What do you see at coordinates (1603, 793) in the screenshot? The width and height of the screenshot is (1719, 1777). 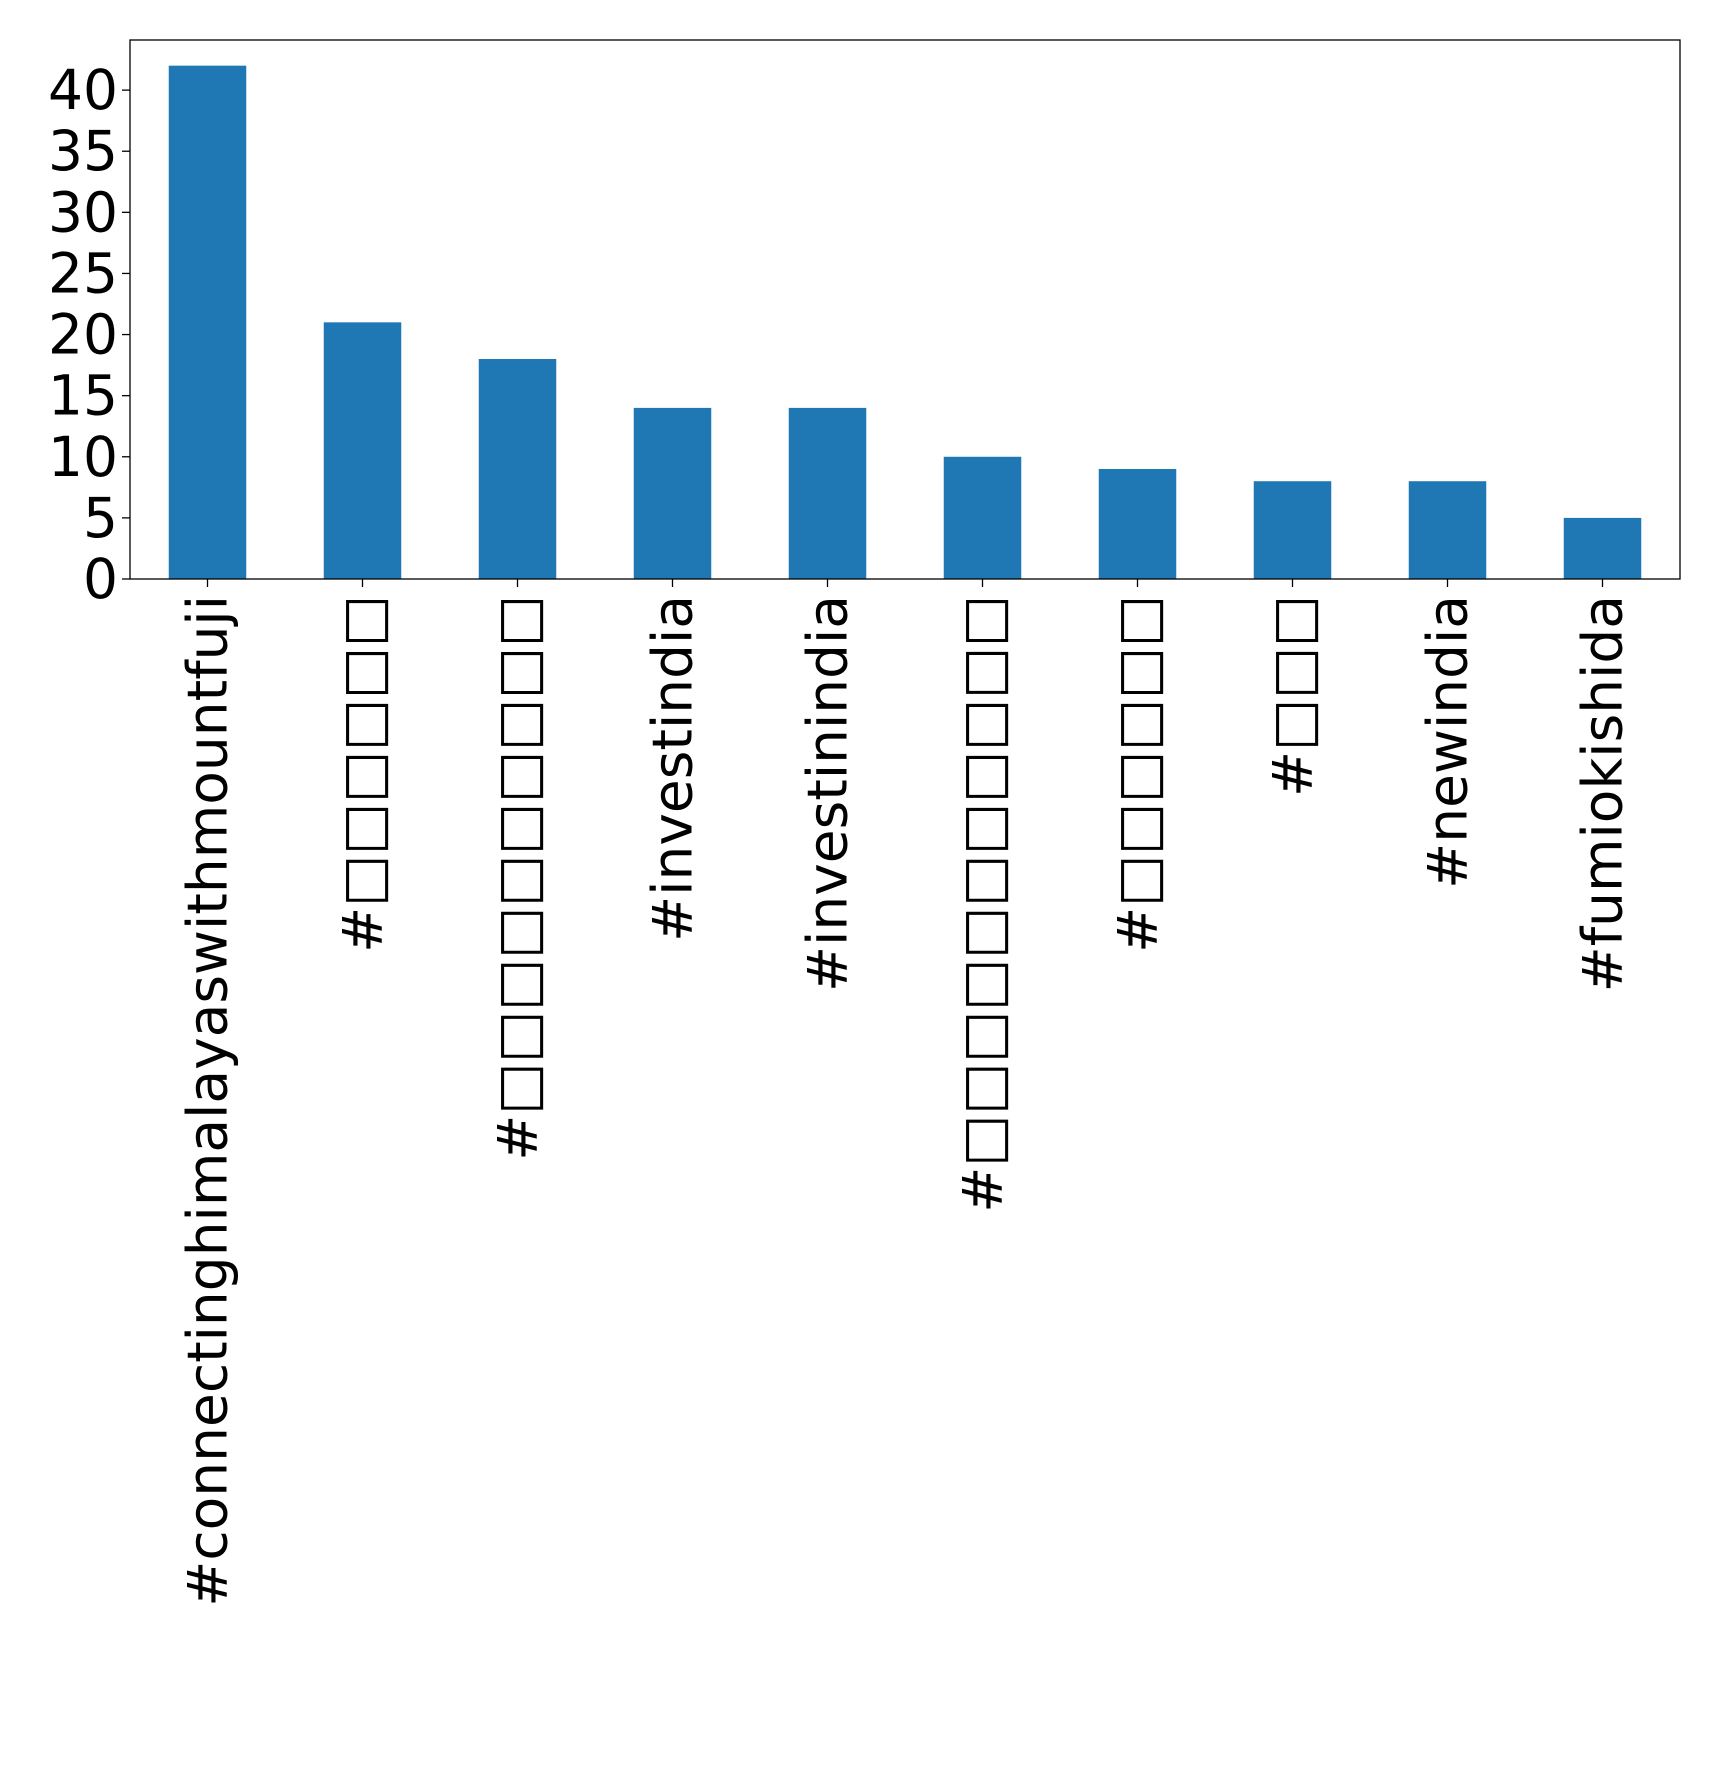 I see `x-tick-label: #fumiokishida` at bounding box center [1603, 793].